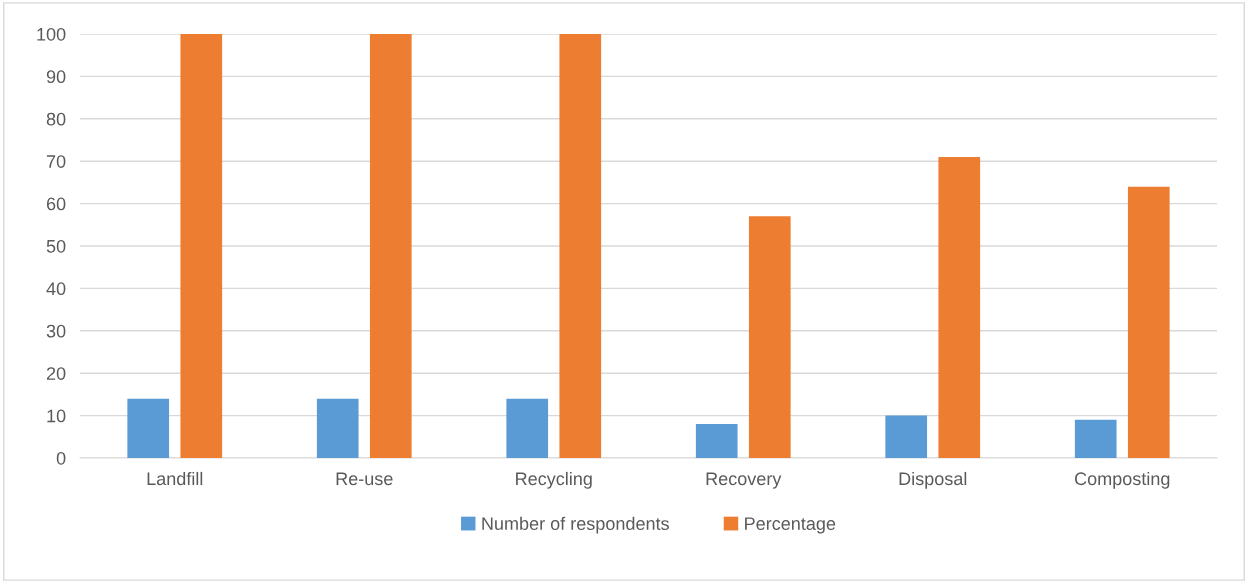  I want to click on x-tick-label: Composting, so click(1122, 480).